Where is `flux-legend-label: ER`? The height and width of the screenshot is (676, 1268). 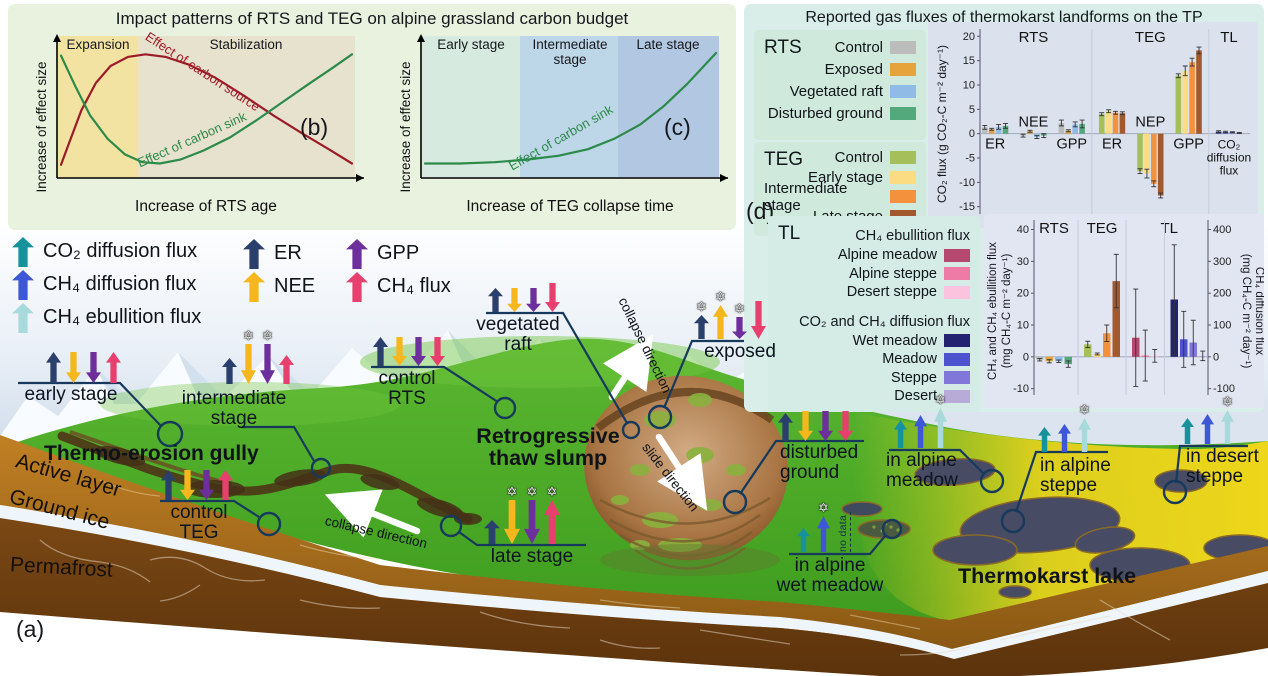 flux-legend-label: ER is located at coordinates (288, 253).